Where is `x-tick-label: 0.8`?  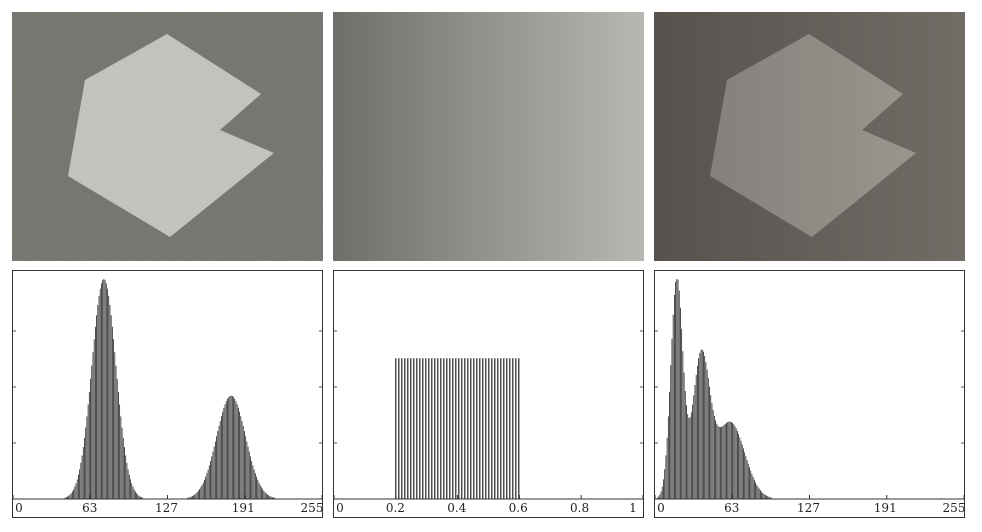
x-tick-label: 0.8 is located at coordinates (580, 508).